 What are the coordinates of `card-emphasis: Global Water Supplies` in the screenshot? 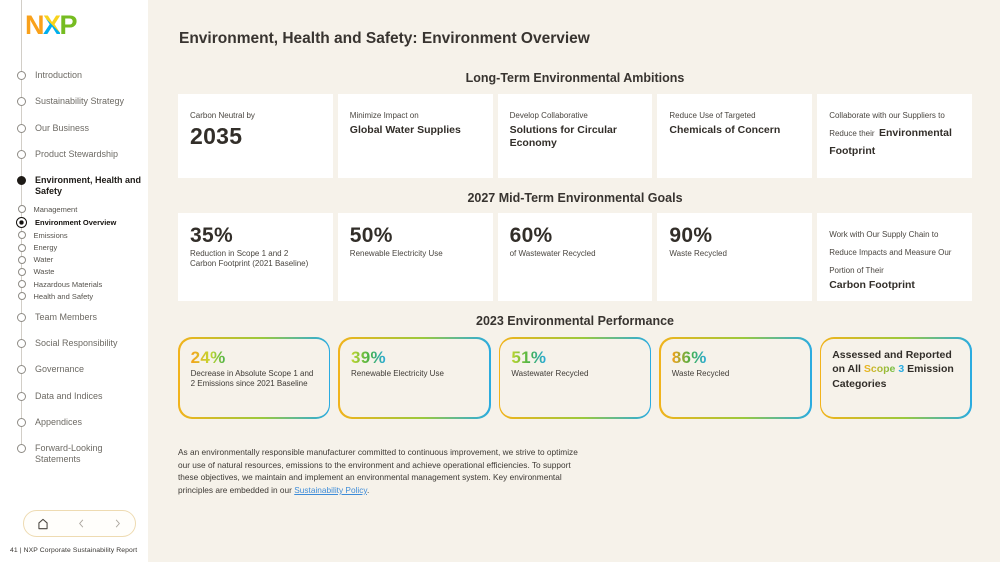 It's located at (405, 130).